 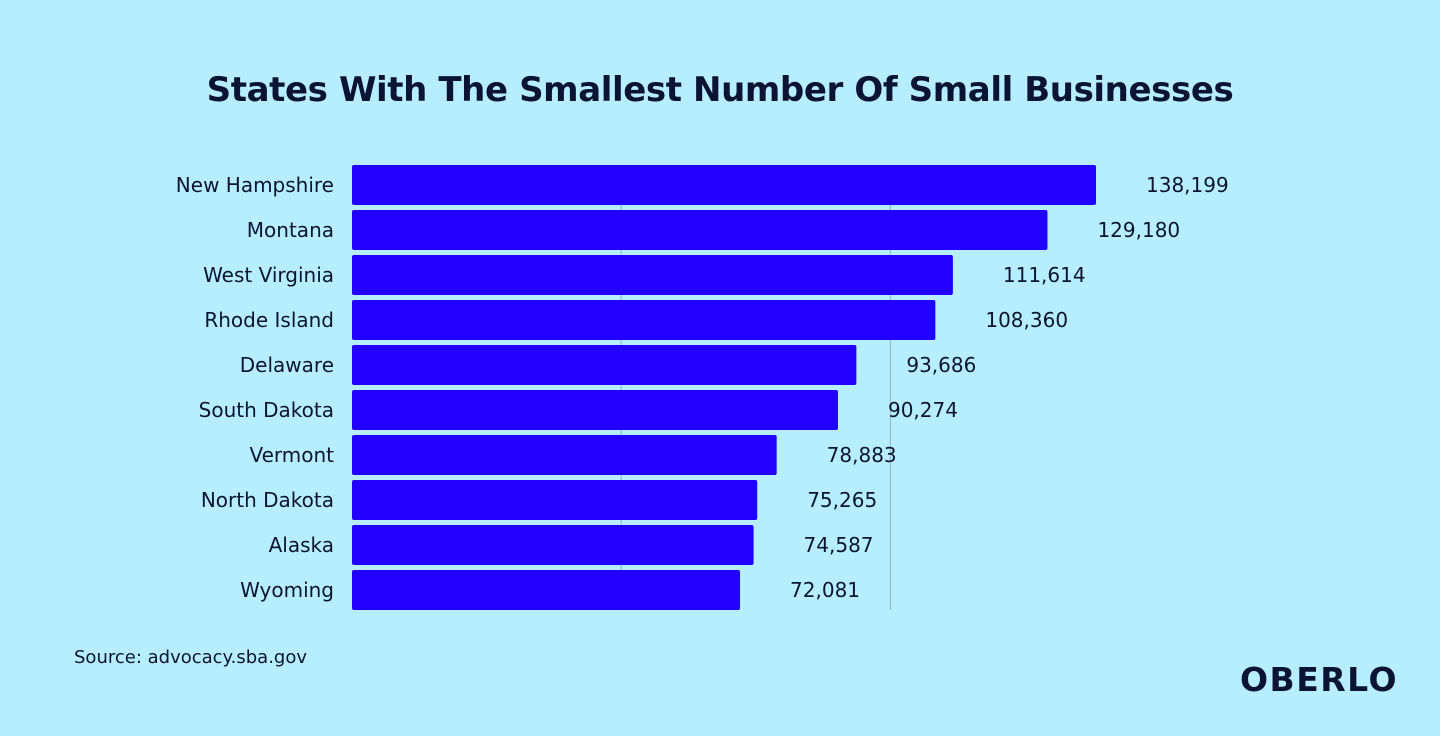 What do you see at coordinates (1187, 185) in the screenshot?
I see `value-label: 138,199` at bounding box center [1187, 185].